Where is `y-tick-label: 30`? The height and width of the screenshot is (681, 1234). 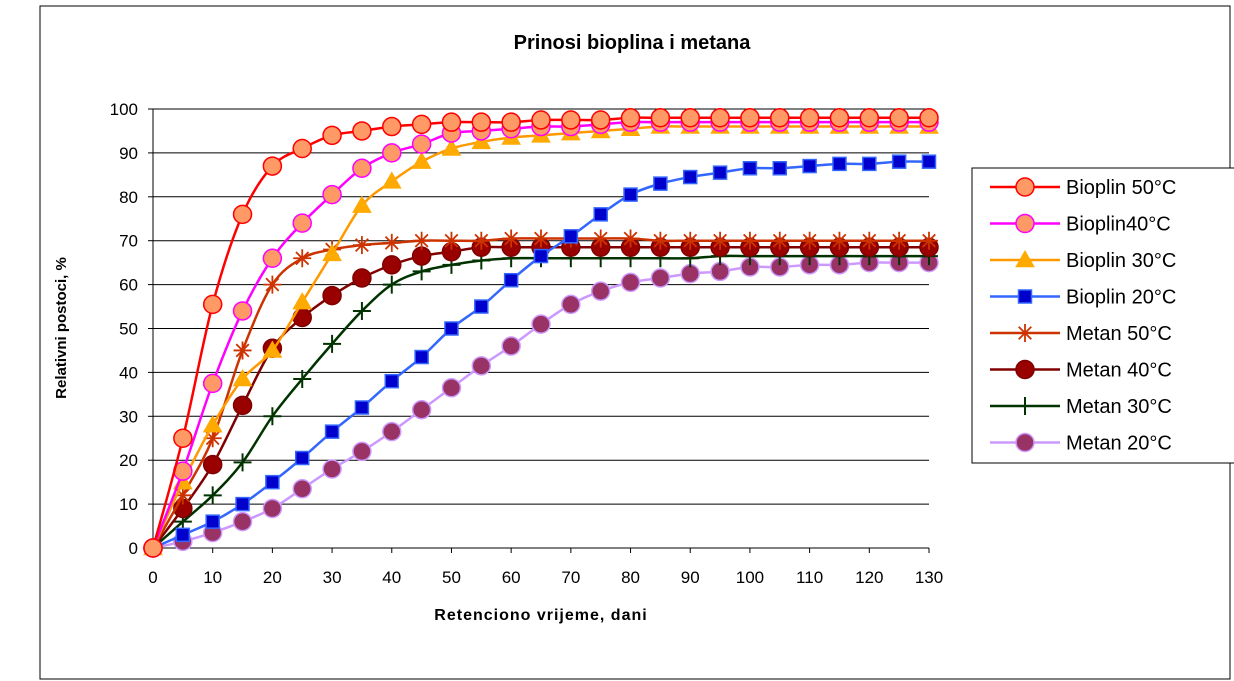 y-tick-label: 30 is located at coordinates (128, 416).